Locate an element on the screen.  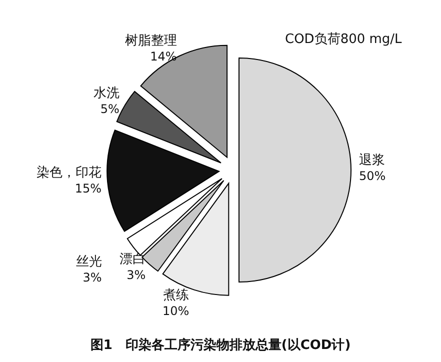
slice-label: 丝光 is located at coordinates (89, 262).